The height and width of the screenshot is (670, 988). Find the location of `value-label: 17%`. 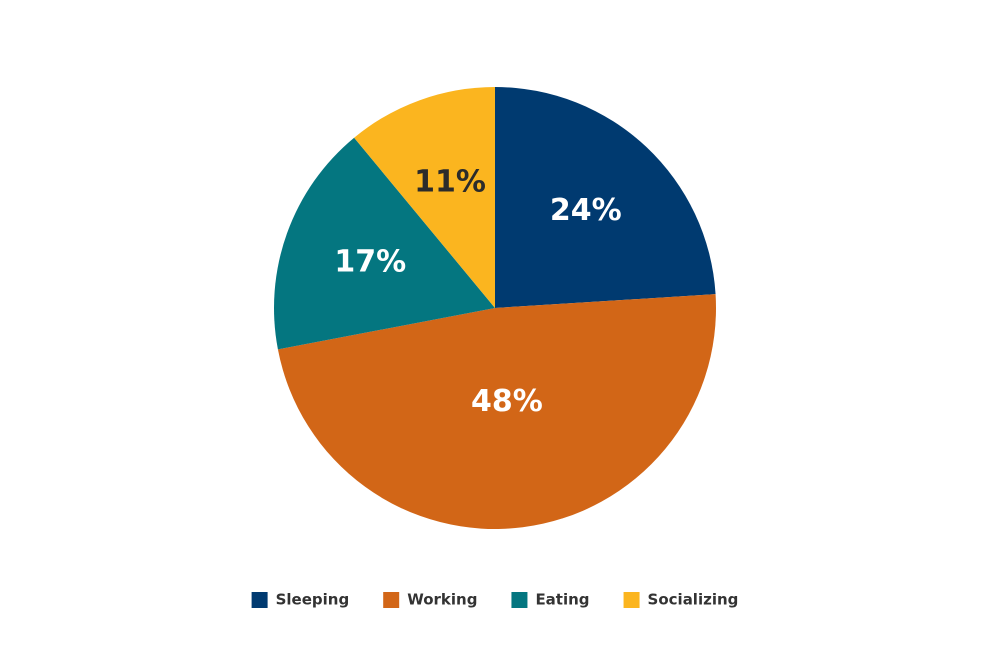

value-label: 17% is located at coordinates (370, 262).